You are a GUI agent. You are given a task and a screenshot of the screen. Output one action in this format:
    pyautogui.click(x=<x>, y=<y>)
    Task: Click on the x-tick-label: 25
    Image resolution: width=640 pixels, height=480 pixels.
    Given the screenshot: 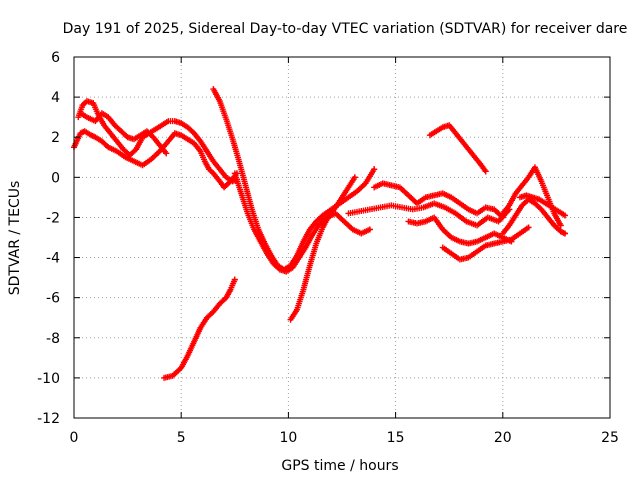 What is the action you would take?
    pyautogui.click(x=610, y=438)
    